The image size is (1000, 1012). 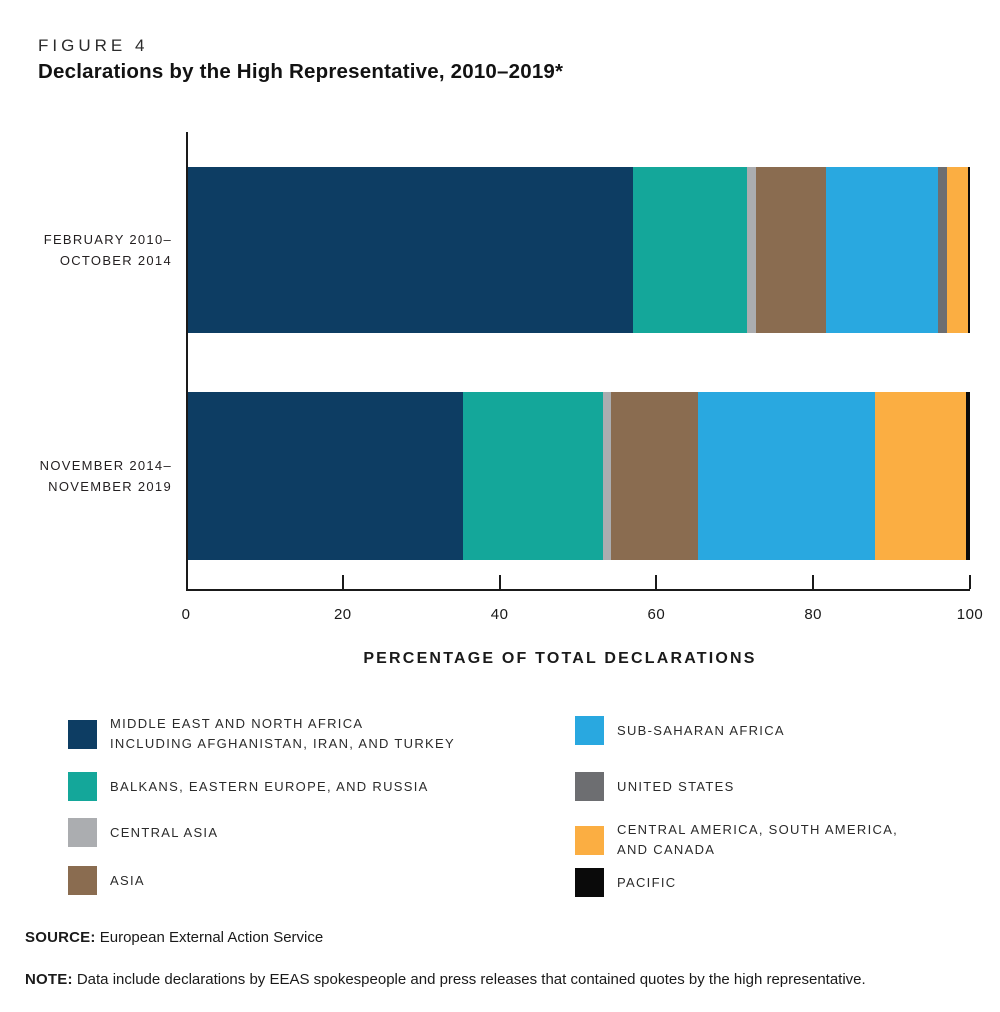 I want to click on source-line: SOURCE: European External Action Service, so click(x=174, y=937).